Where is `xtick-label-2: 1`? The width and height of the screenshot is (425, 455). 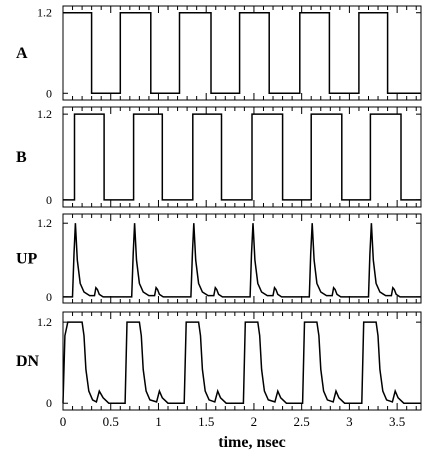
xtick-label-2: 1 is located at coordinates (158, 421).